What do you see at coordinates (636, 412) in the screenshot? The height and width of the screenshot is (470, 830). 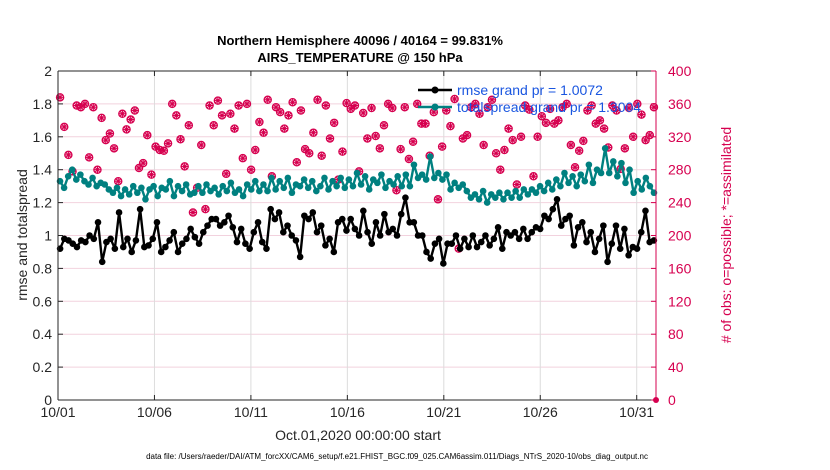 I see `x-tick-label: 10/31` at bounding box center [636, 412].